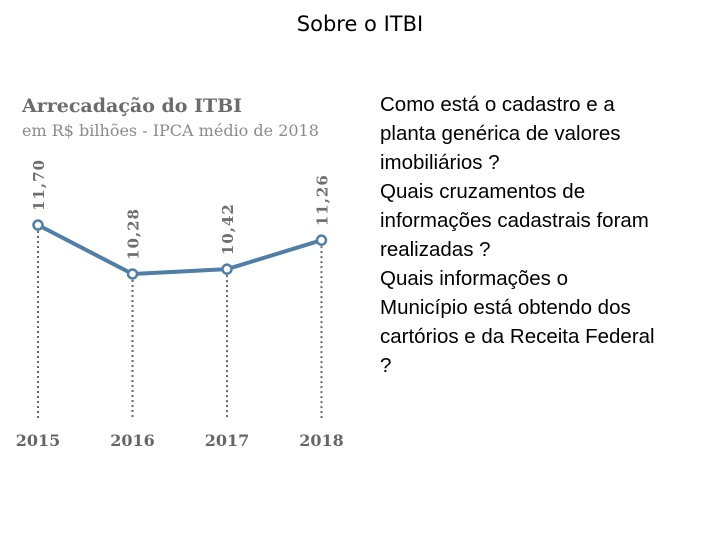  I want to click on side-text-line: imobiliários ?, so click(440, 162).